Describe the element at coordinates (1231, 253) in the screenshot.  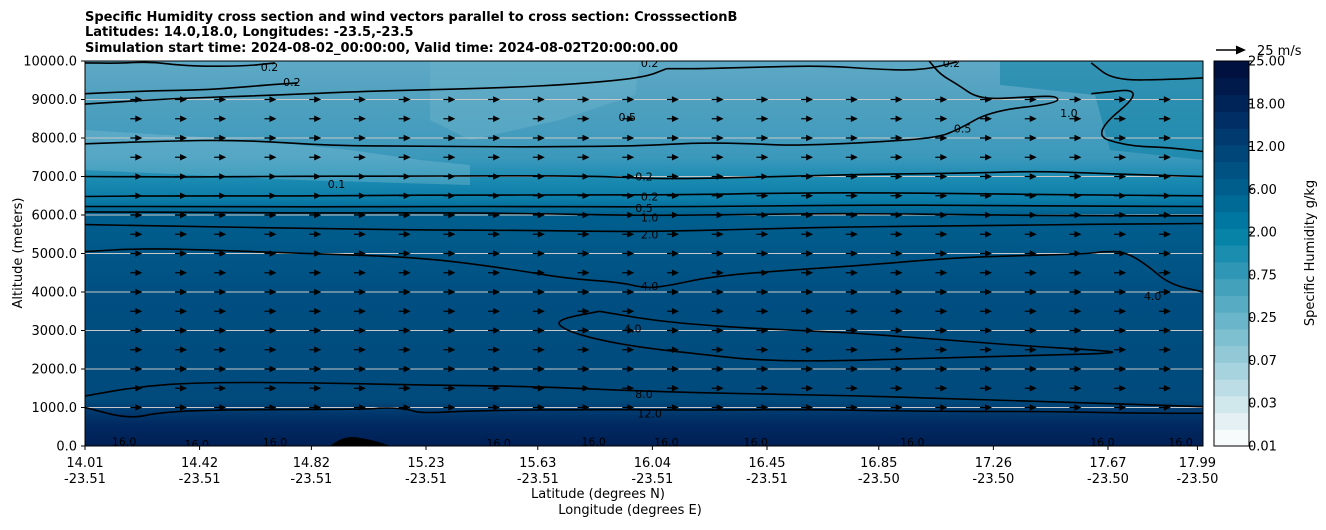
I see `colorbar-frame` at that location.